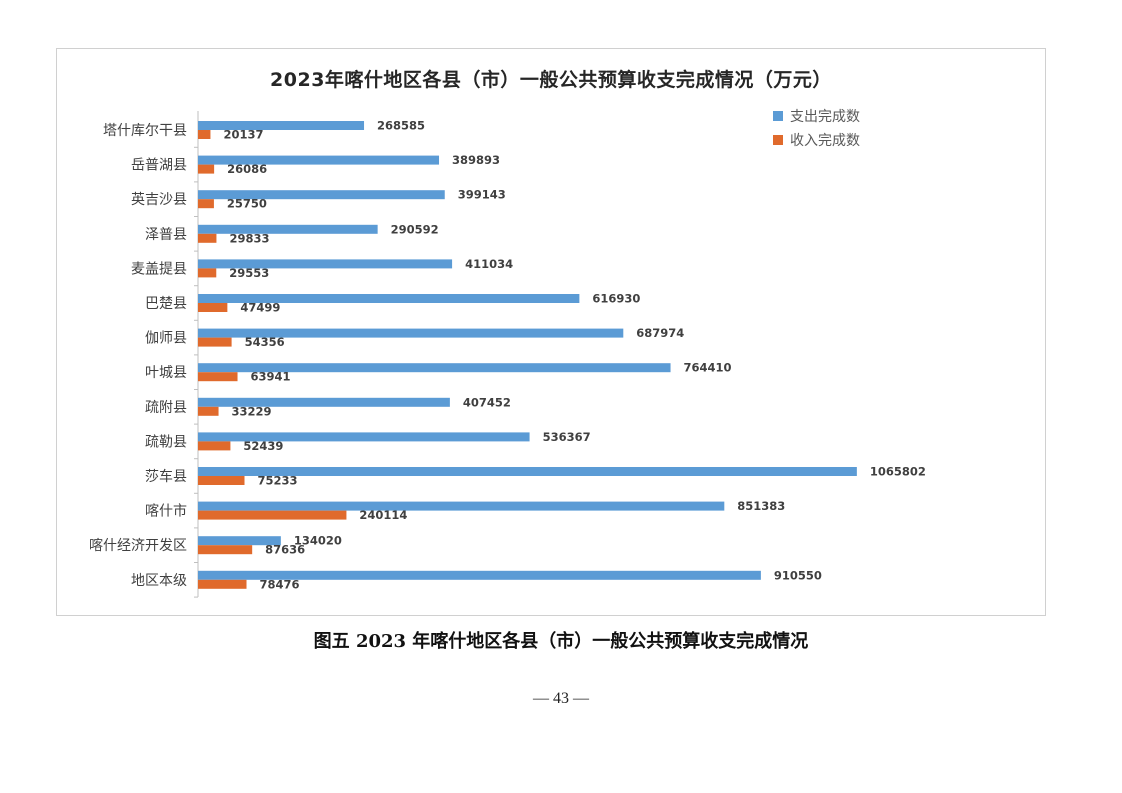 Image resolution: width=1122 pixels, height=793 pixels. Describe the element at coordinates (166, 339) in the screenshot. I see `category-label: 伽师县` at that location.